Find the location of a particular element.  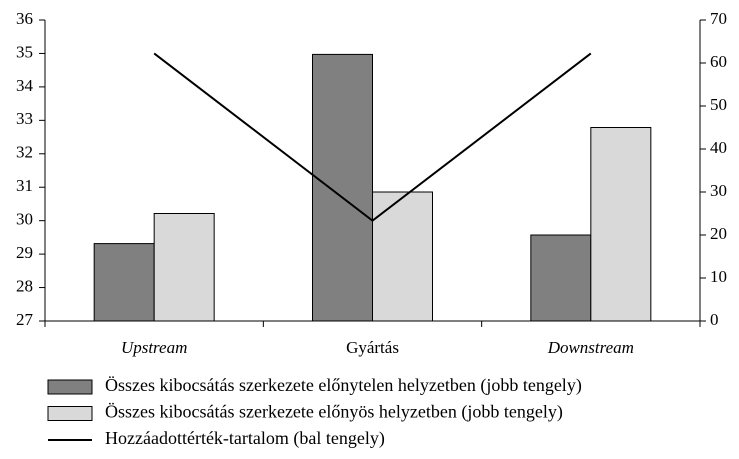

y-tick-label: 32 is located at coordinates (24, 152).